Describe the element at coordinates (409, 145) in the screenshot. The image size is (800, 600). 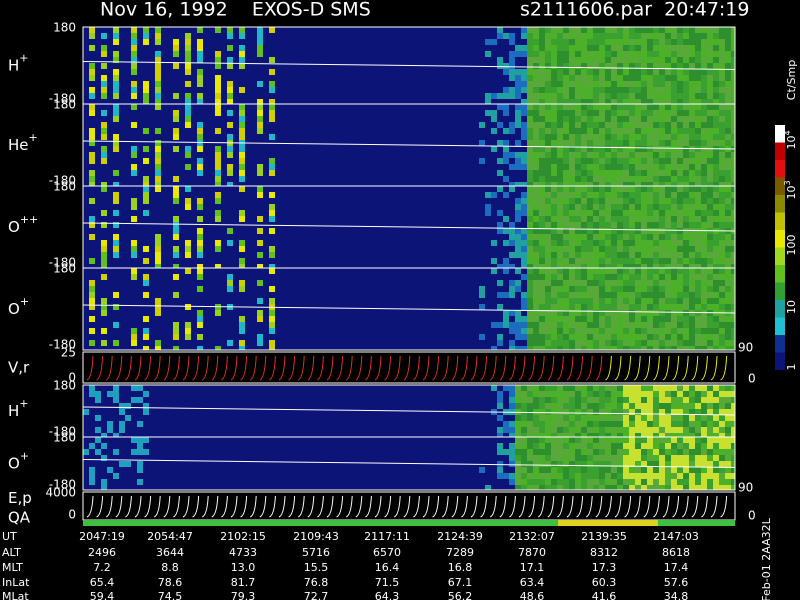
I see `trace-line` at that location.